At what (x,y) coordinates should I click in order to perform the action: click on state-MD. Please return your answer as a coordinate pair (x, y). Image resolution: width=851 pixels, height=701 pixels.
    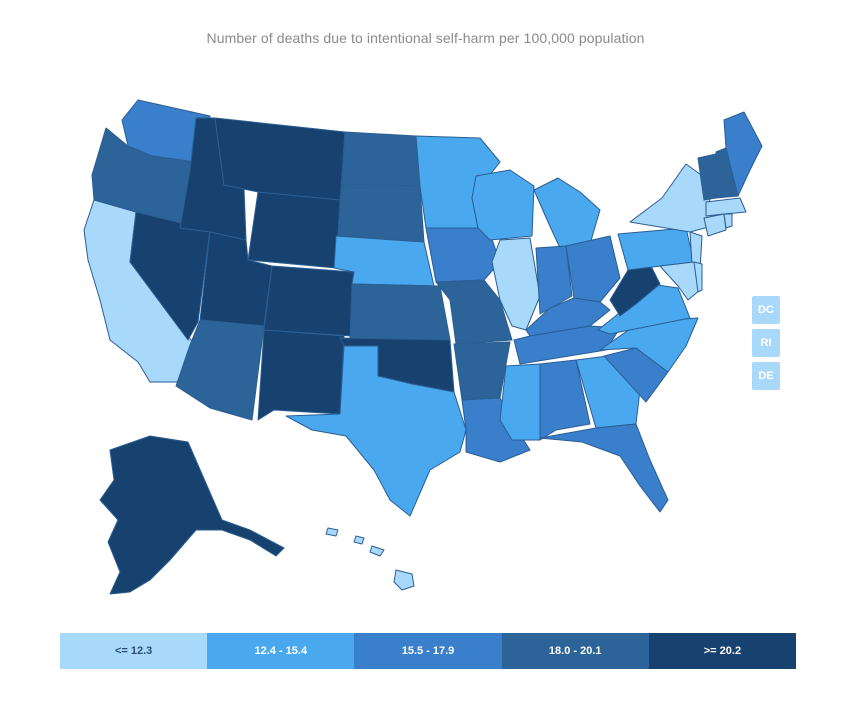
    Looking at the image, I should click on (680, 281).